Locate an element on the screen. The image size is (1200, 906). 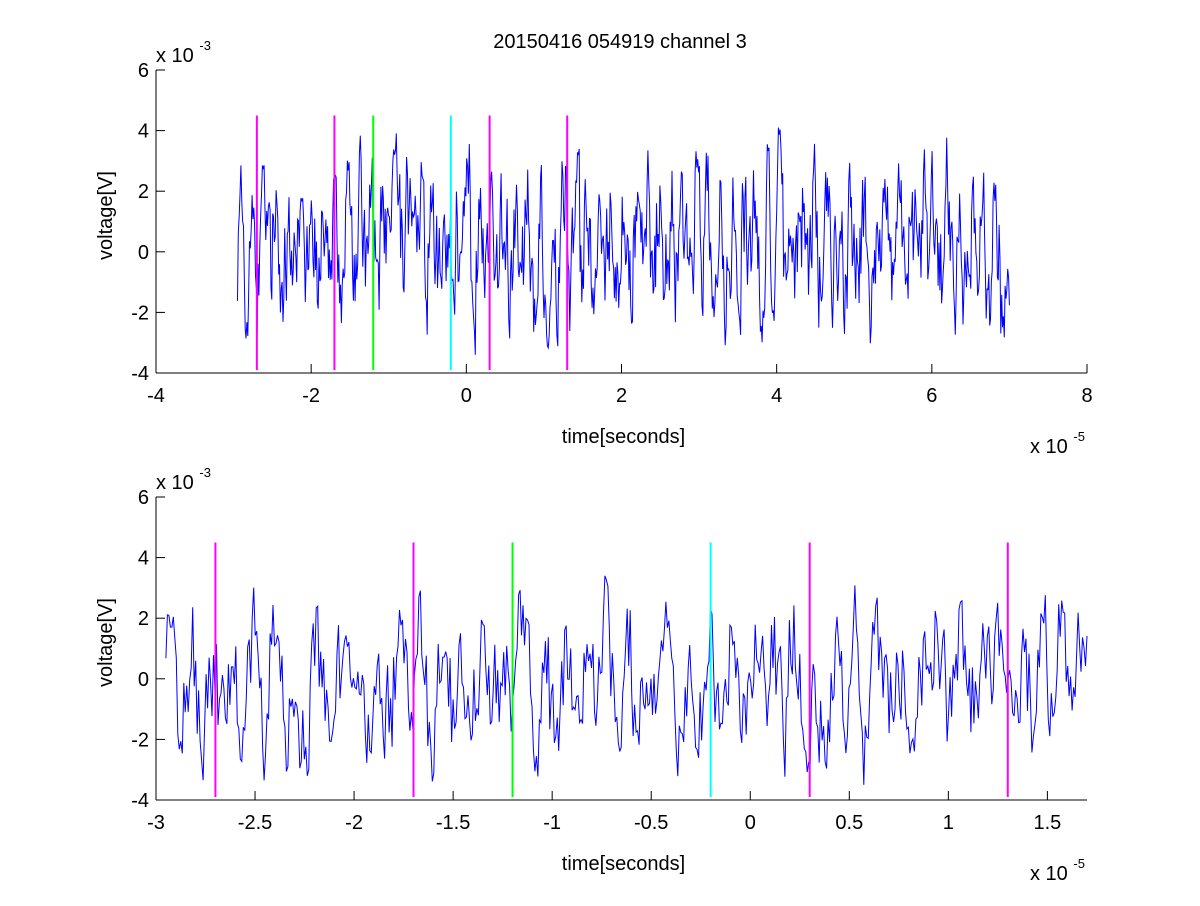
x-tick-label: 6 is located at coordinates (931, 396).